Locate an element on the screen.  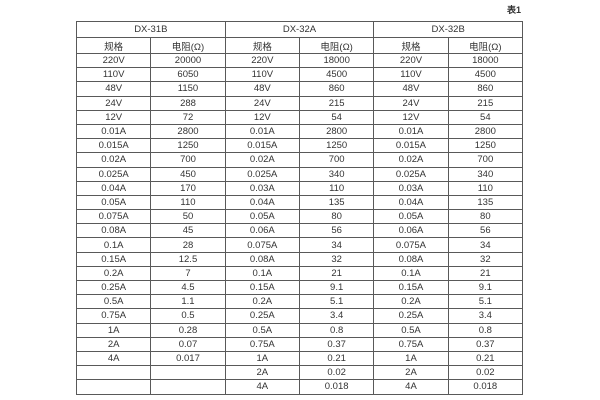
table-row: 0.05A 110 0.04A 135 0.04A 135 is located at coordinates (299, 202).